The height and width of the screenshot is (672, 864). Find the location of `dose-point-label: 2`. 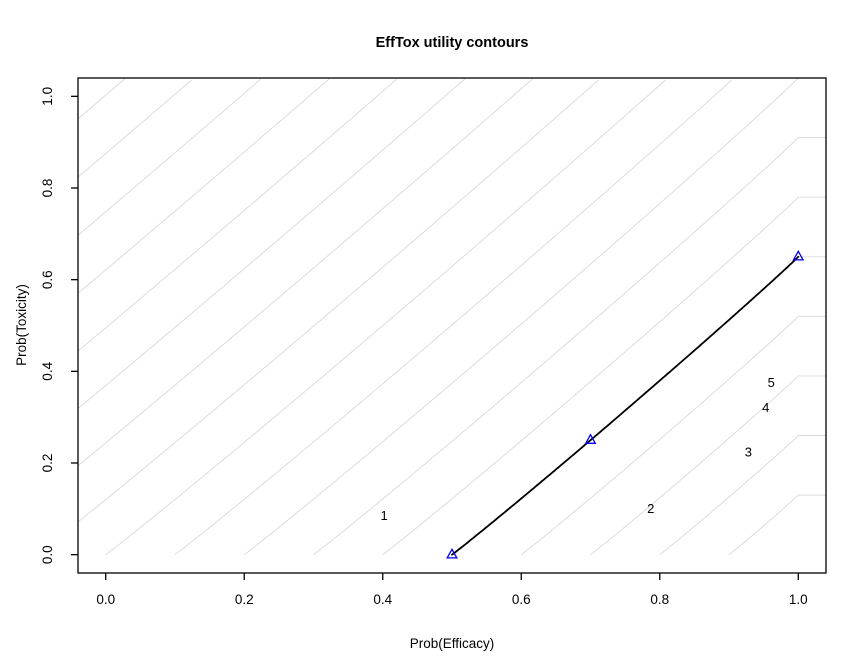

dose-point-label: 2 is located at coordinates (650, 508).